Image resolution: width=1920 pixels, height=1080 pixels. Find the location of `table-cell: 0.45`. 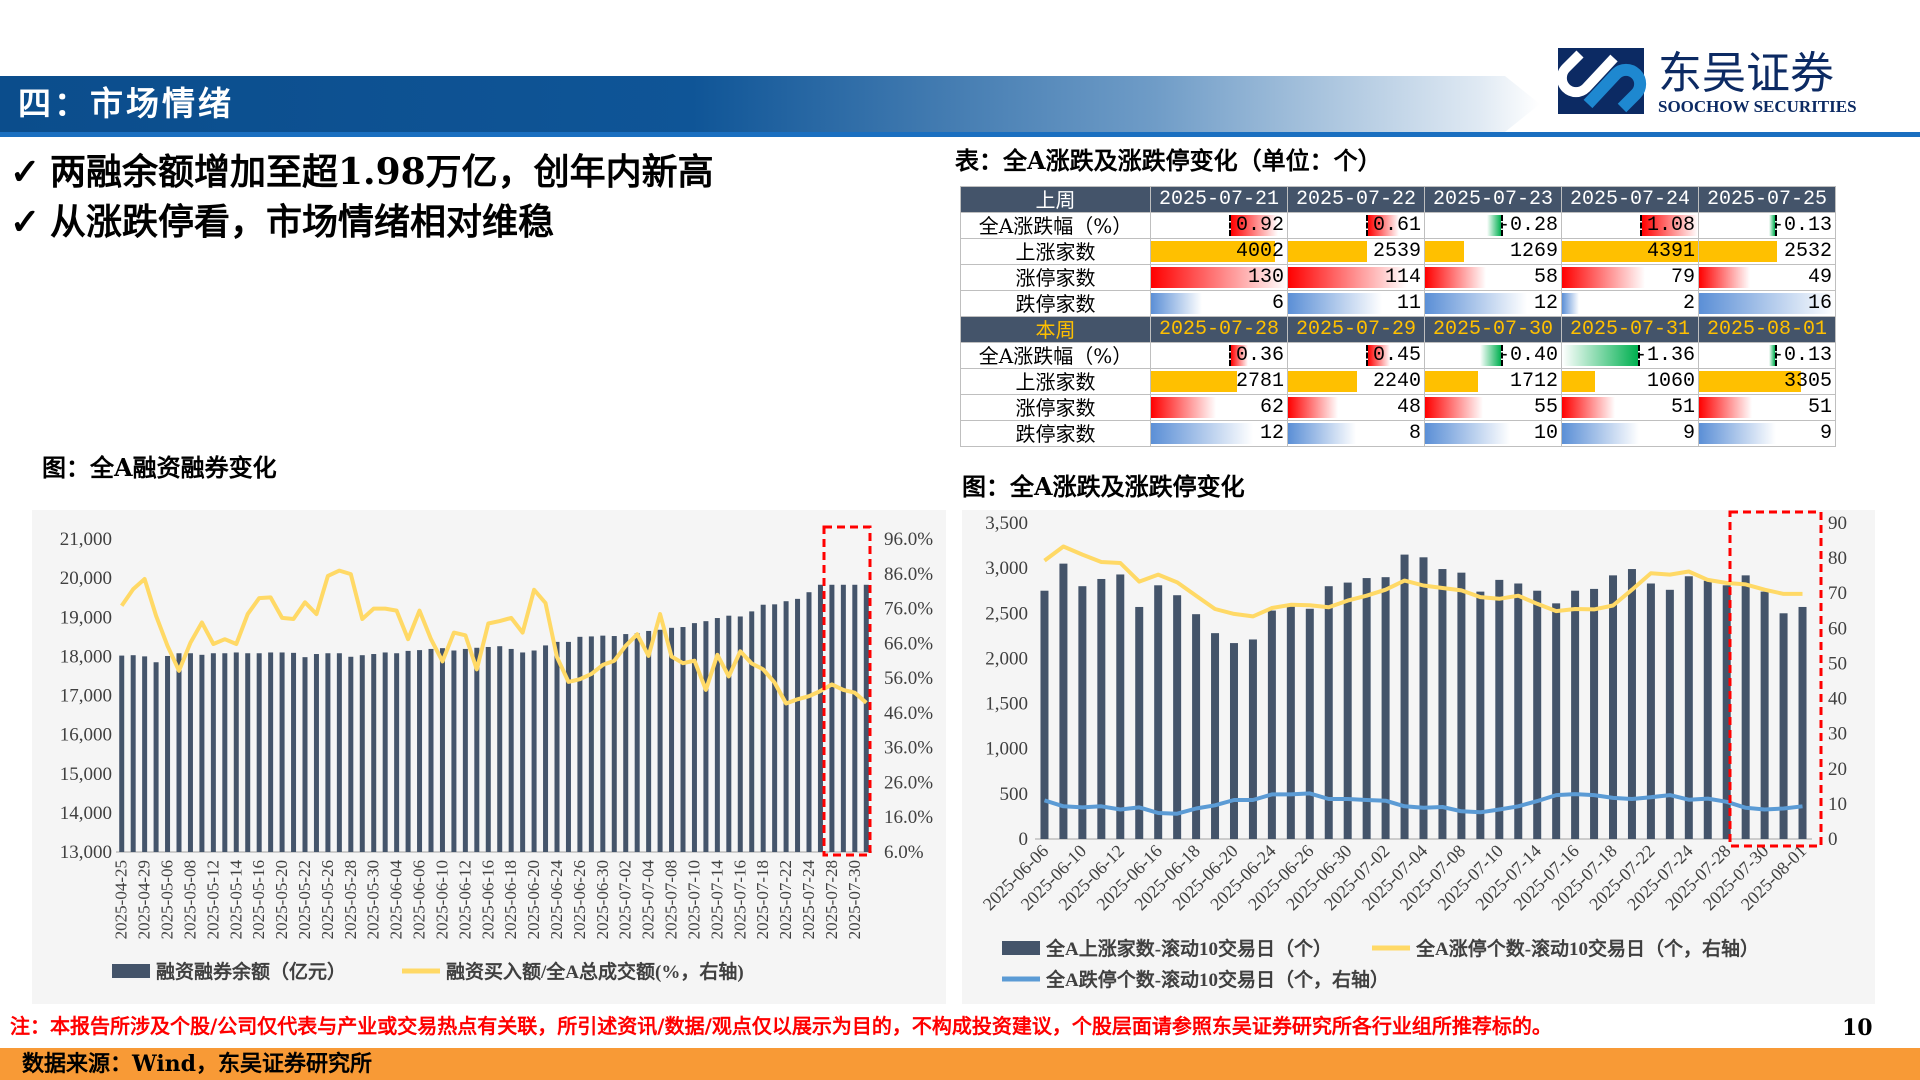

table-cell: 0.45 is located at coordinates (1356, 355).